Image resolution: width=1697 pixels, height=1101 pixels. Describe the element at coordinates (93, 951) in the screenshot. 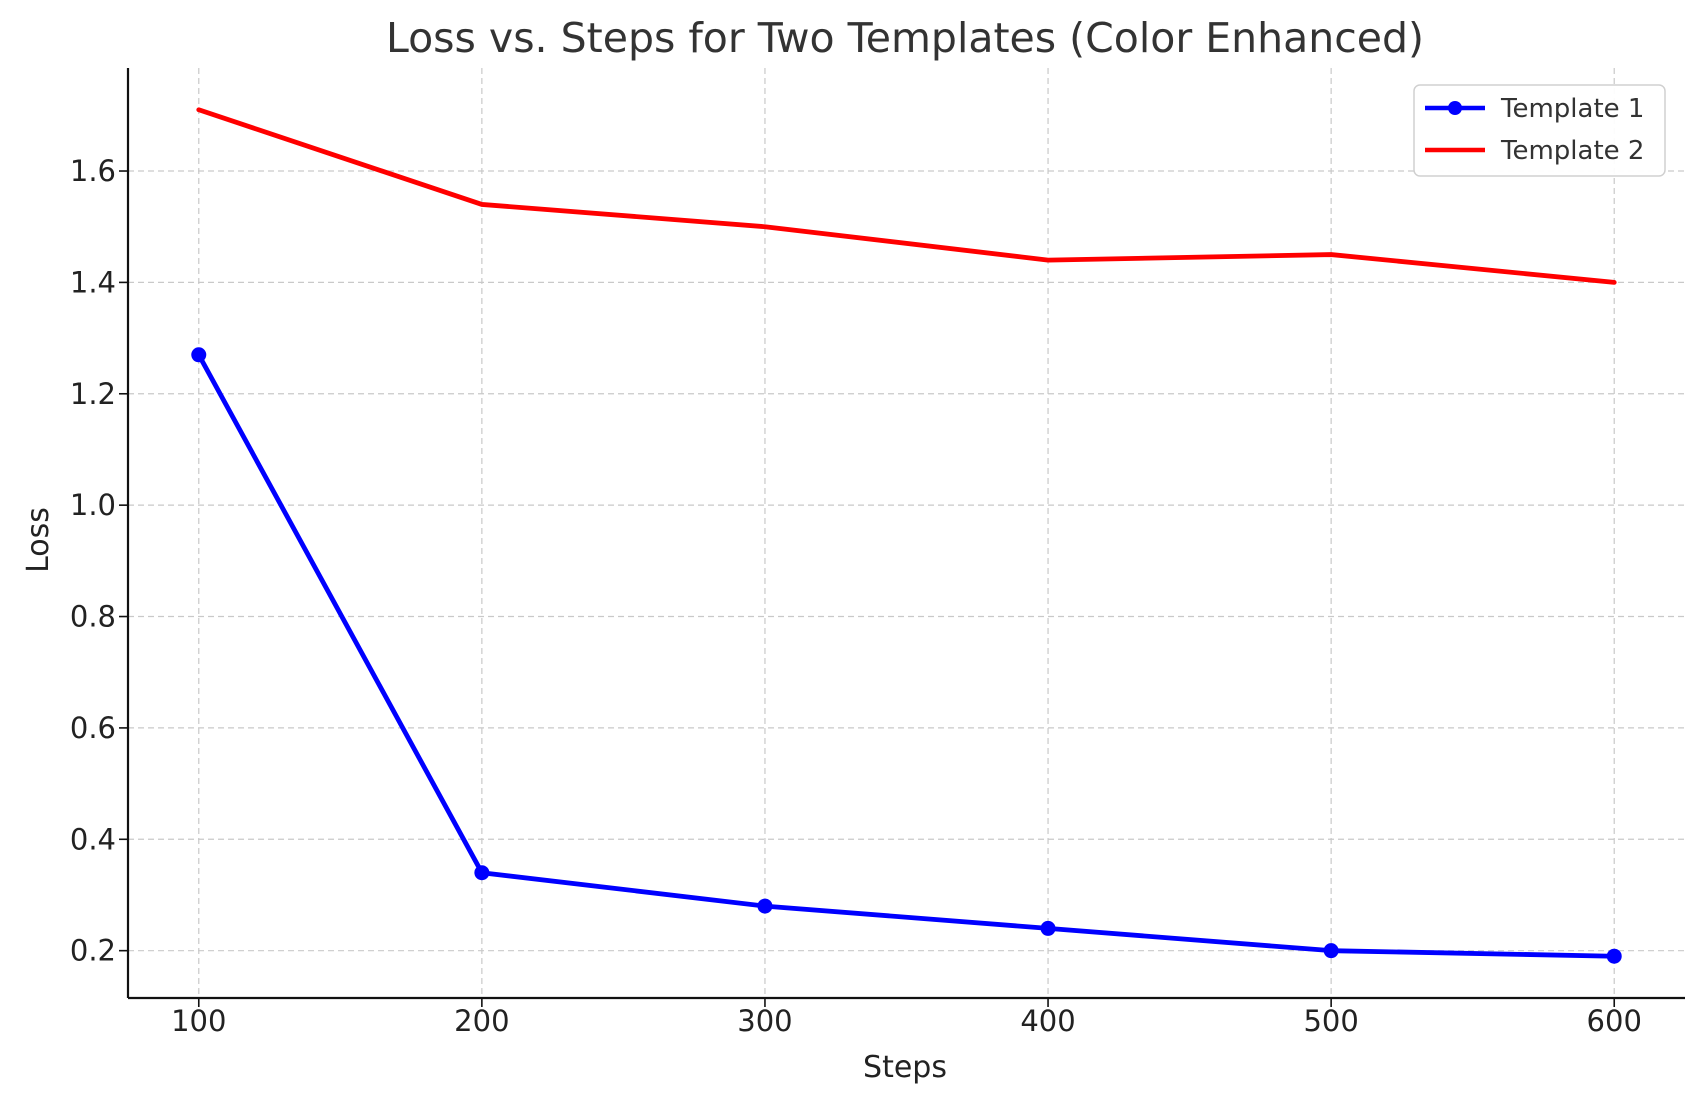

I see `y-tick-label: 0.2` at that location.